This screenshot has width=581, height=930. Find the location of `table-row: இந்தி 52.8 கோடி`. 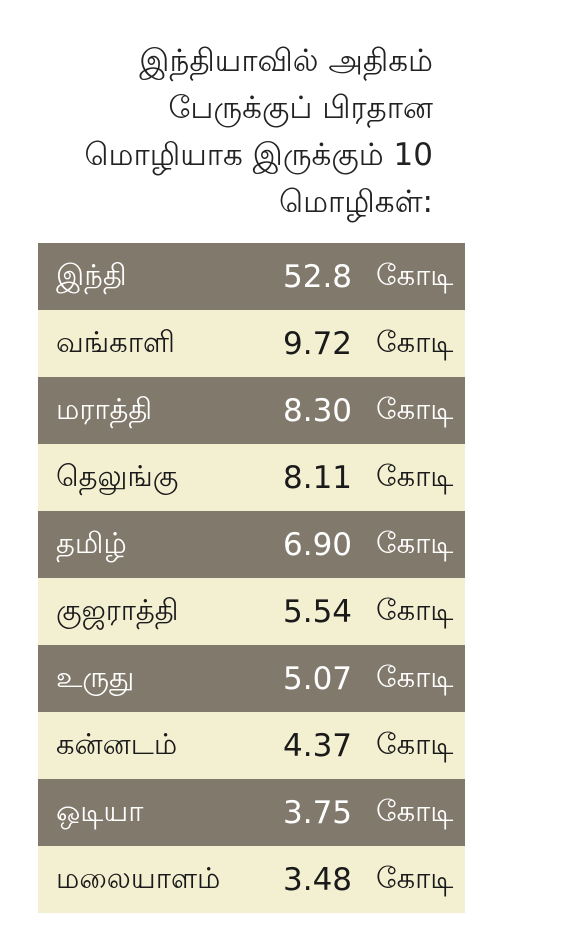

table-row: இந்தி 52.8 கோடி is located at coordinates (251, 276).